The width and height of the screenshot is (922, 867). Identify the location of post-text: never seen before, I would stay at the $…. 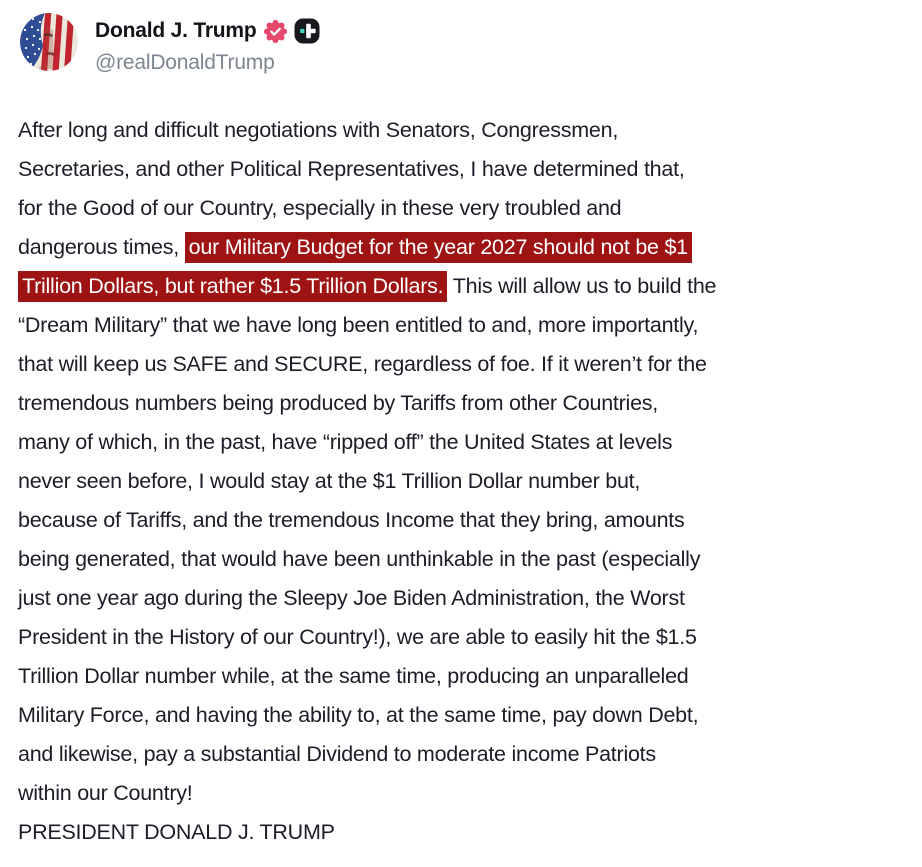
(329, 481).